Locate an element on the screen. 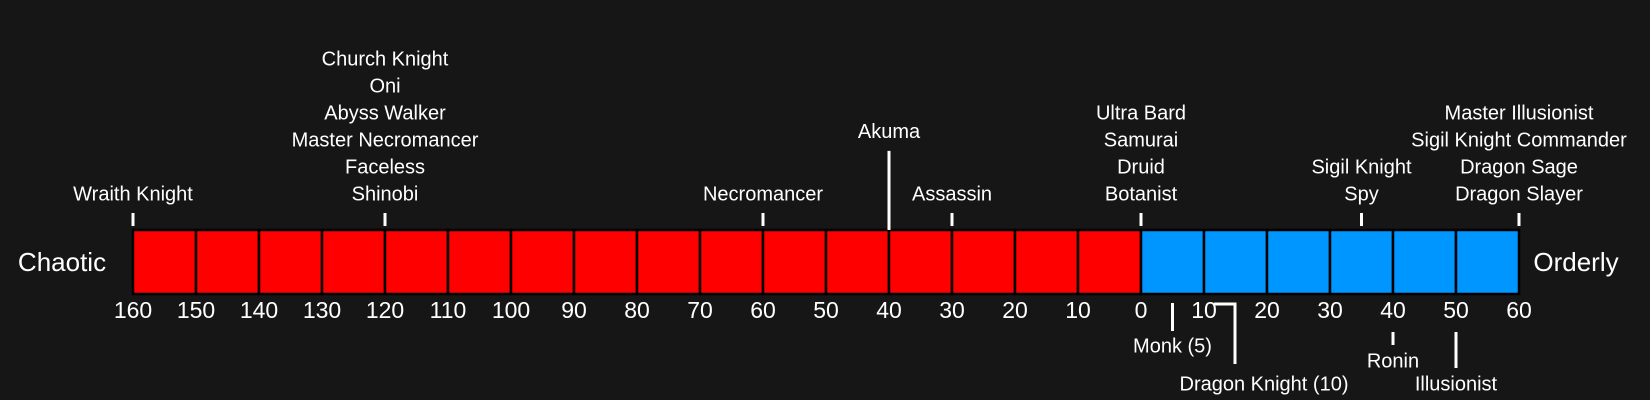 This screenshot has height=400, width=1650. class-label: Illusionist is located at coordinates (1456, 384).